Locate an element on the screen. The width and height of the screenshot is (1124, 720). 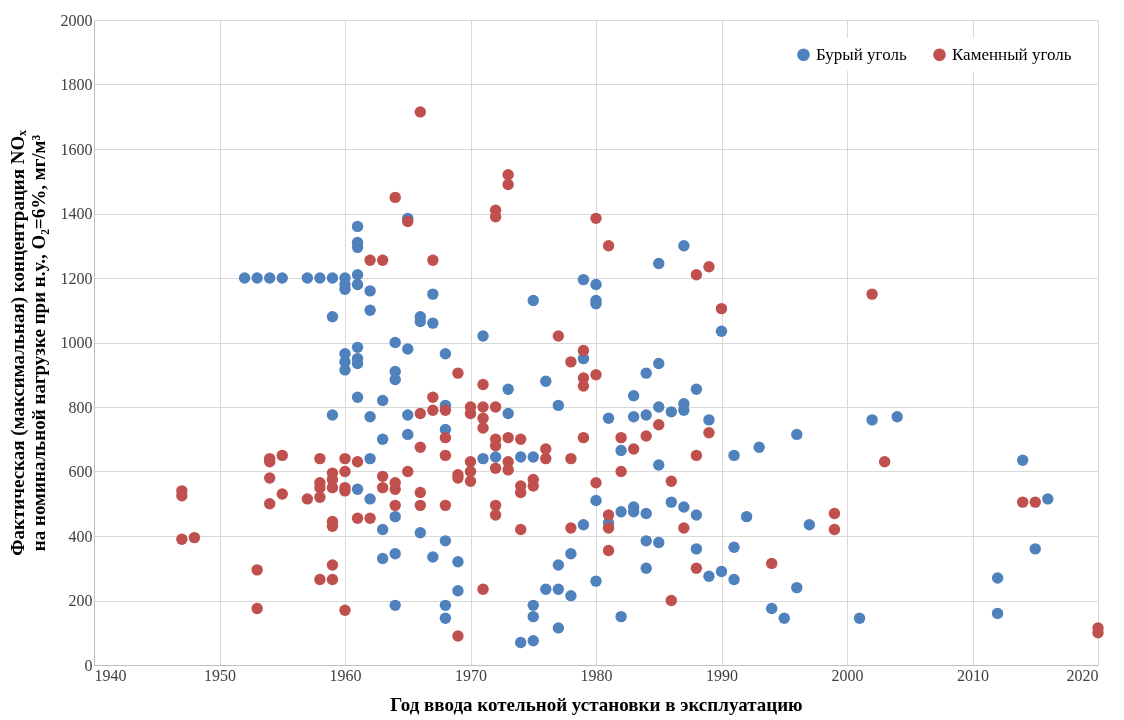
y-tick-label: 1800 is located at coordinates (76, 84).